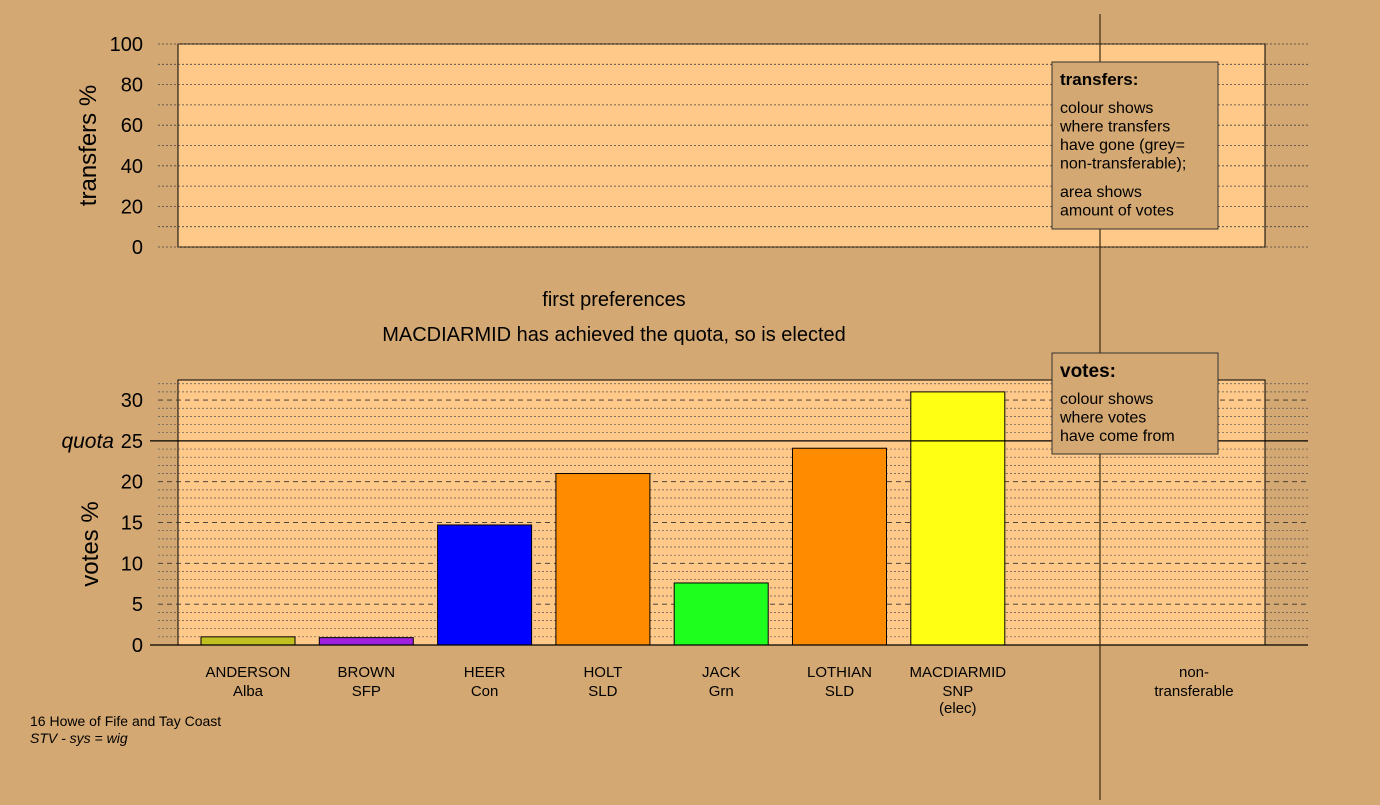  What do you see at coordinates (1101, 192) in the screenshot?
I see `transfers-legend-line: area shows` at bounding box center [1101, 192].